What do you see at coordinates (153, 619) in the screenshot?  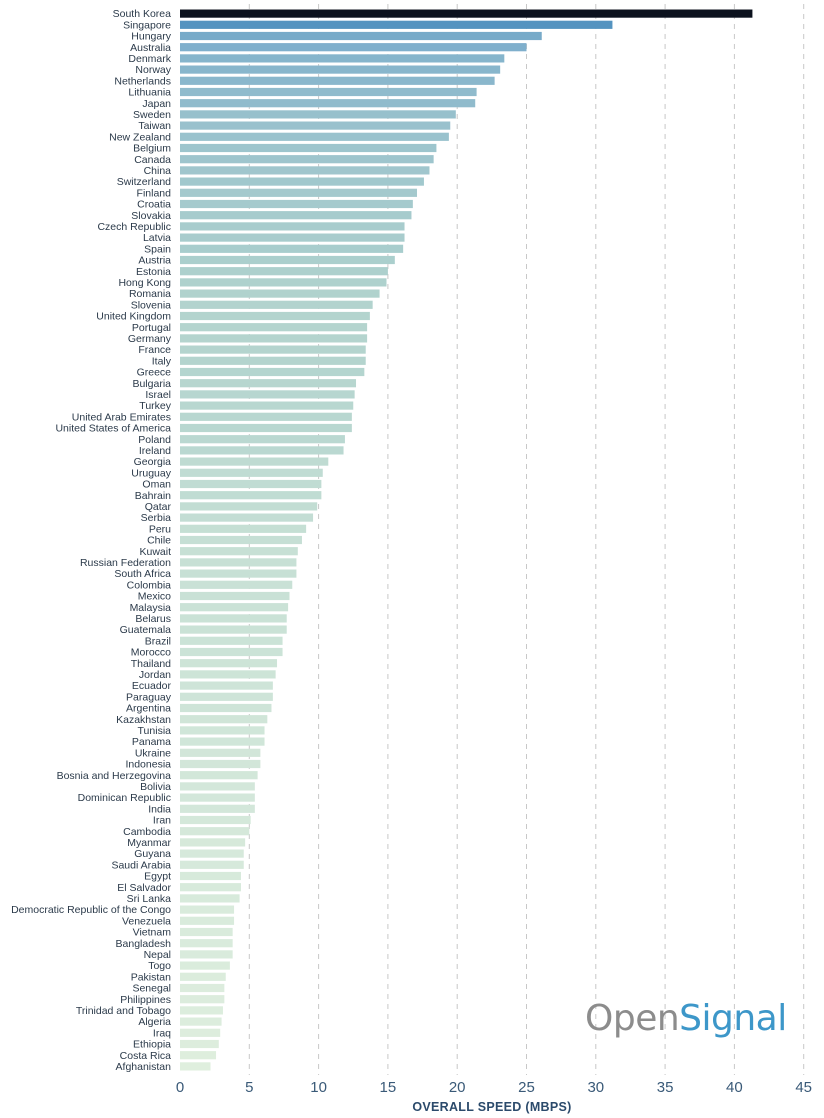 I see `category-label: Belarus` at bounding box center [153, 619].